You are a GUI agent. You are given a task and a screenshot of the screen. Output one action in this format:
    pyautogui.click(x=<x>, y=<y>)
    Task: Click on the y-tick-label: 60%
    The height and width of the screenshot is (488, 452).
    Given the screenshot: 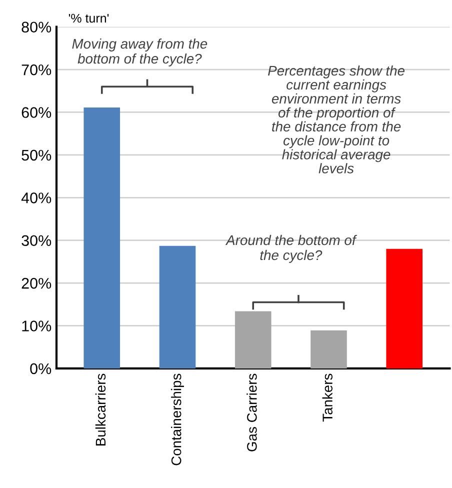 What is the action you would take?
    pyautogui.click(x=37, y=112)
    